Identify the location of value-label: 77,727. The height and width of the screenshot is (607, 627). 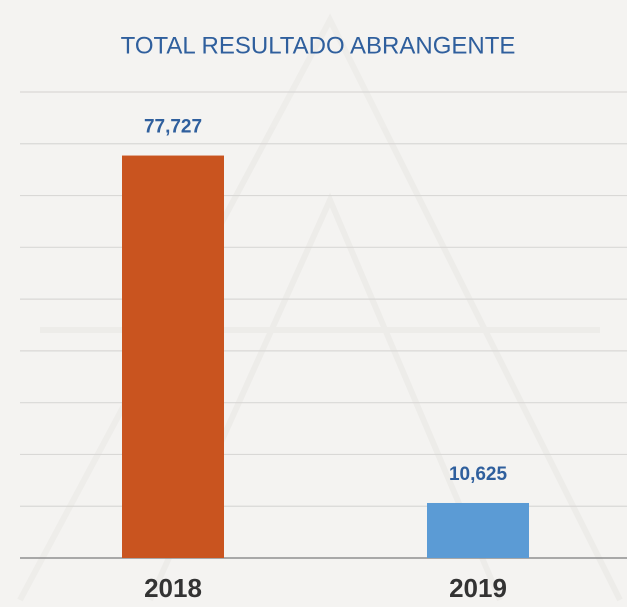
(173, 127).